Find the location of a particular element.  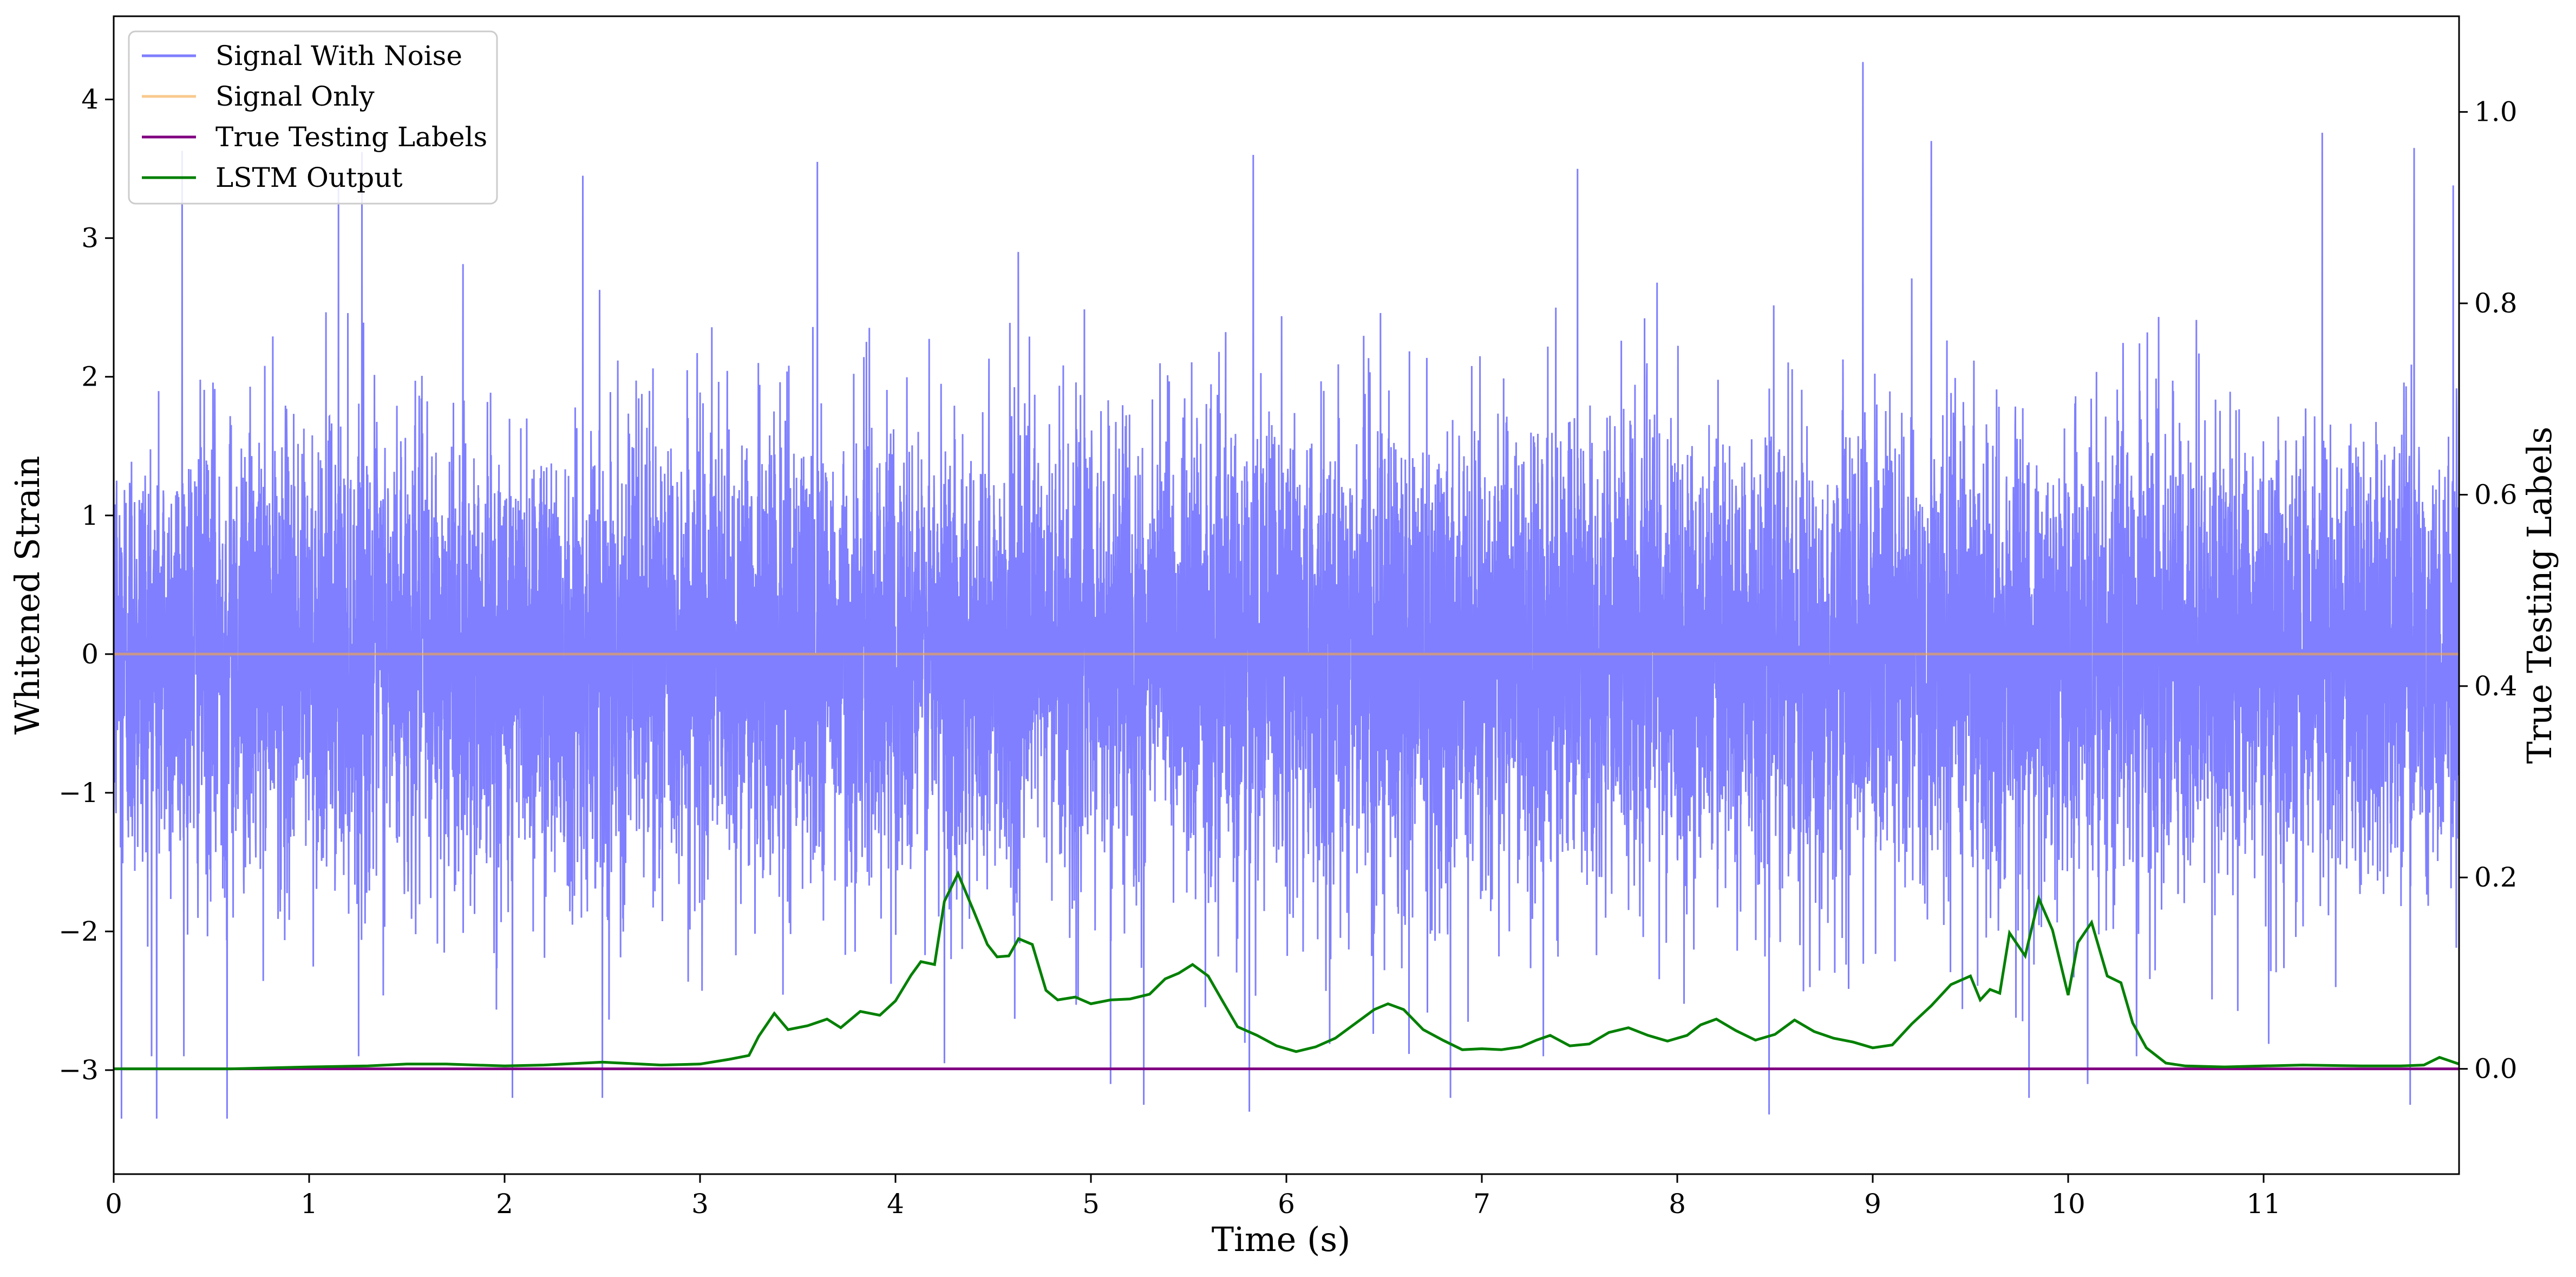

x-tick-label: 6 is located at coordinates (1287, 1204).